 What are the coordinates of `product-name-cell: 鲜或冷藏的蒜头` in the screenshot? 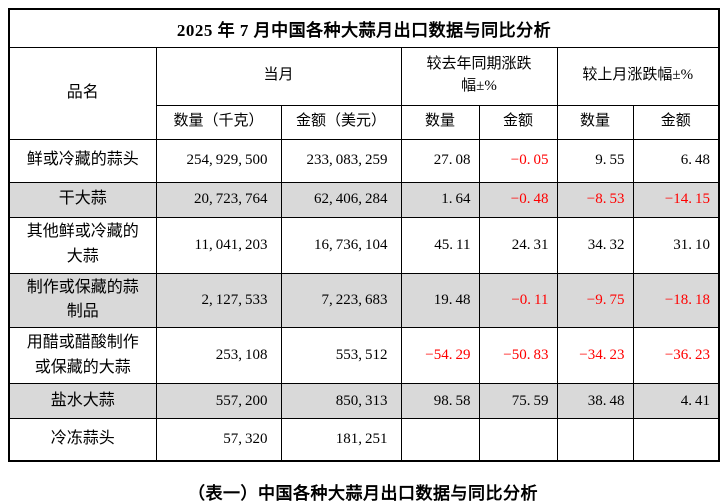 It's located at (82, 160).